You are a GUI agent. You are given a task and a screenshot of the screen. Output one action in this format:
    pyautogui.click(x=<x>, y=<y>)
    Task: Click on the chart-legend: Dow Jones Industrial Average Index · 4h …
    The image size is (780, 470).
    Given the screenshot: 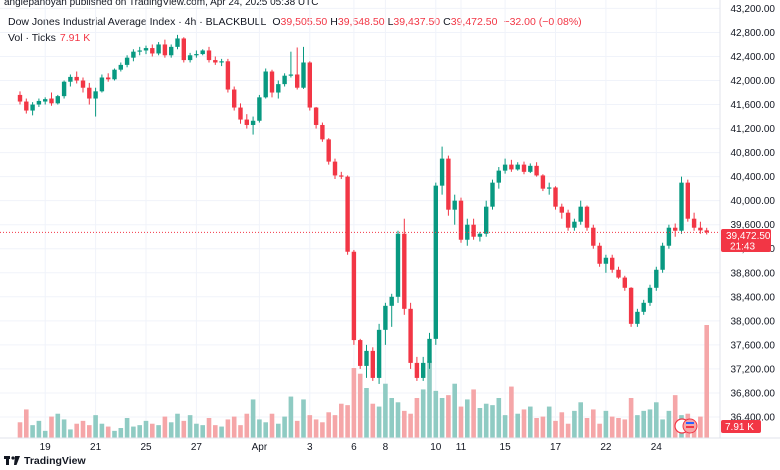 What is the action you would take?
    pyautogui.click(x=295, y=30)
    